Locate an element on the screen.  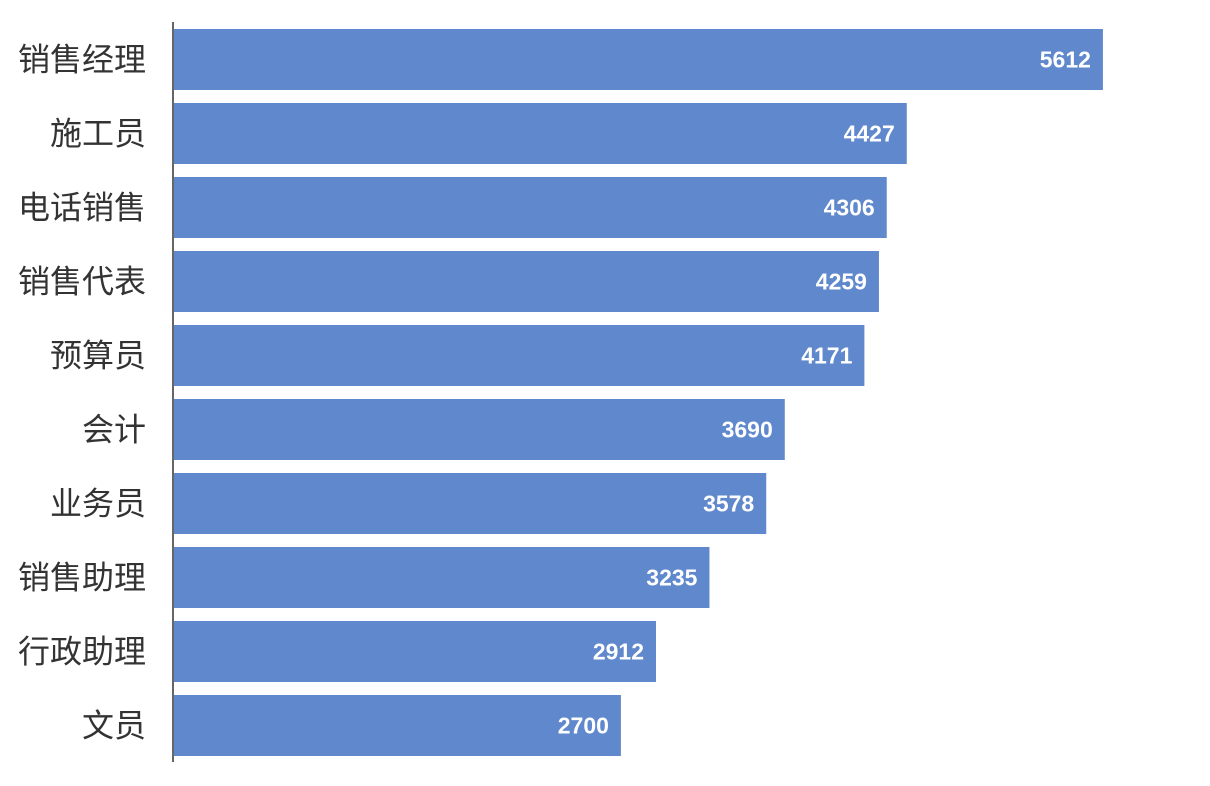
value-label-9: 2700 is located at coordinates (583, 726).